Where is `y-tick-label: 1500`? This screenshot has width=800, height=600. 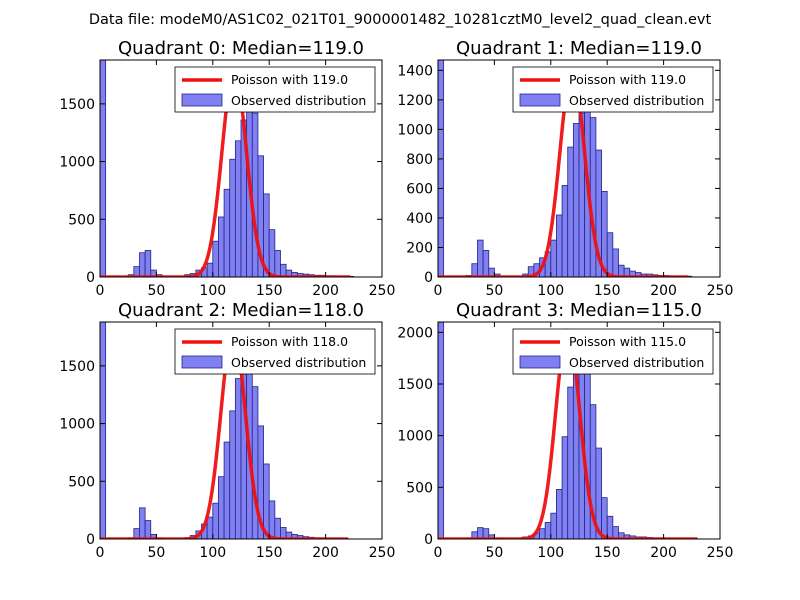
y-tick-label: 1500 is located at coordinates (77, 105).